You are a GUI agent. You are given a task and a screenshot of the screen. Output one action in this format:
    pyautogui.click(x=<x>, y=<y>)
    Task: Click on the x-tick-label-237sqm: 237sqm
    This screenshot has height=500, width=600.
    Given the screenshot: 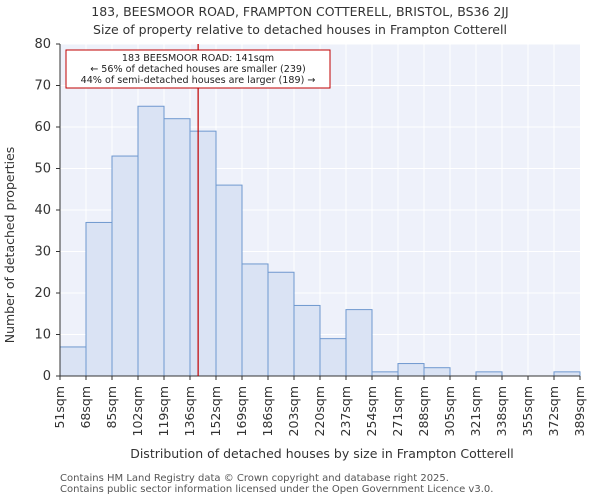 What is the action you would take?
    pyautogui.click(x=345, y=411)
    